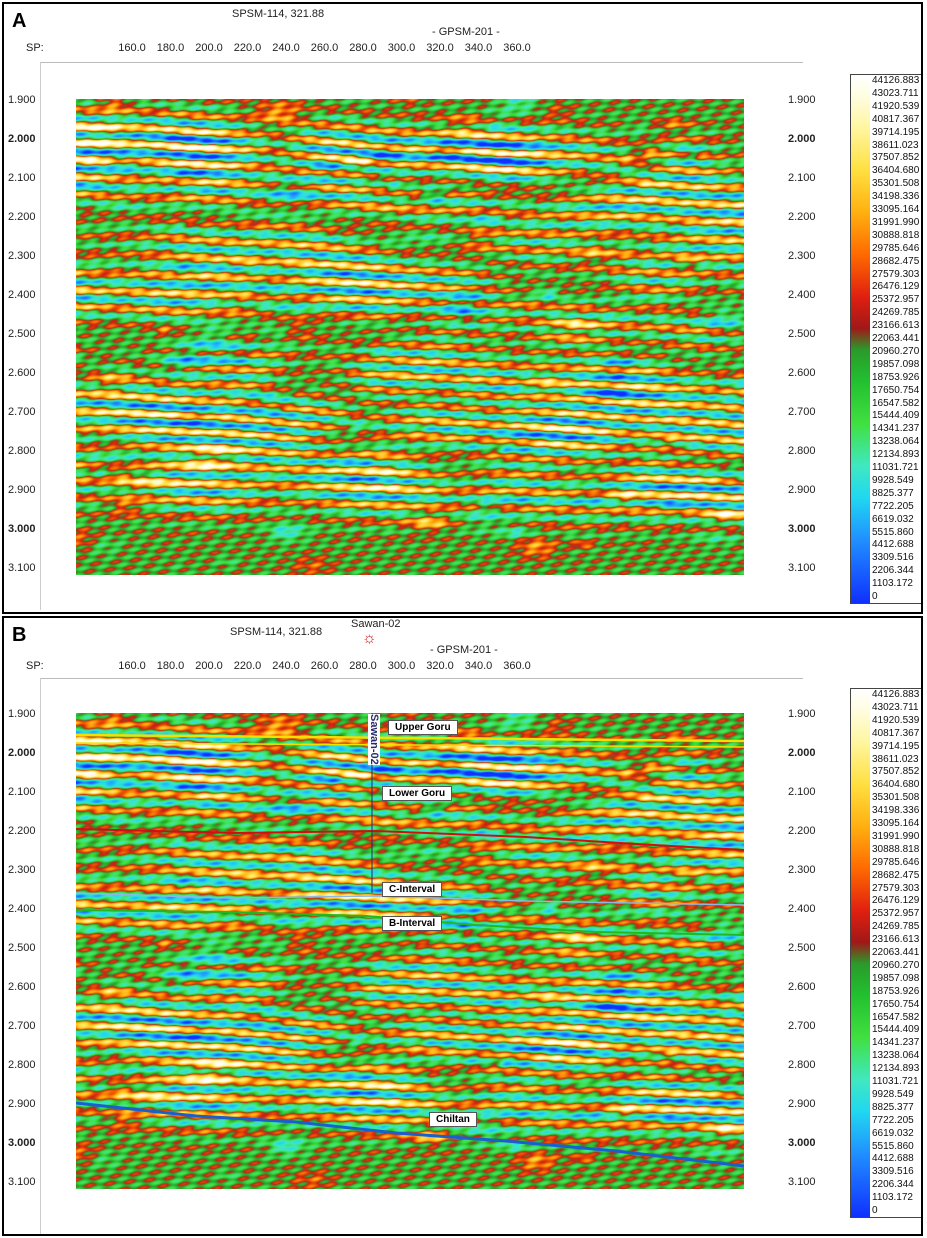 Image resolution: width=927 pixels, height=1238 pixels. Describe the element at coordinates (478, 48) in the screenshot. I see `sp-tick-label: 340.0` at that location.